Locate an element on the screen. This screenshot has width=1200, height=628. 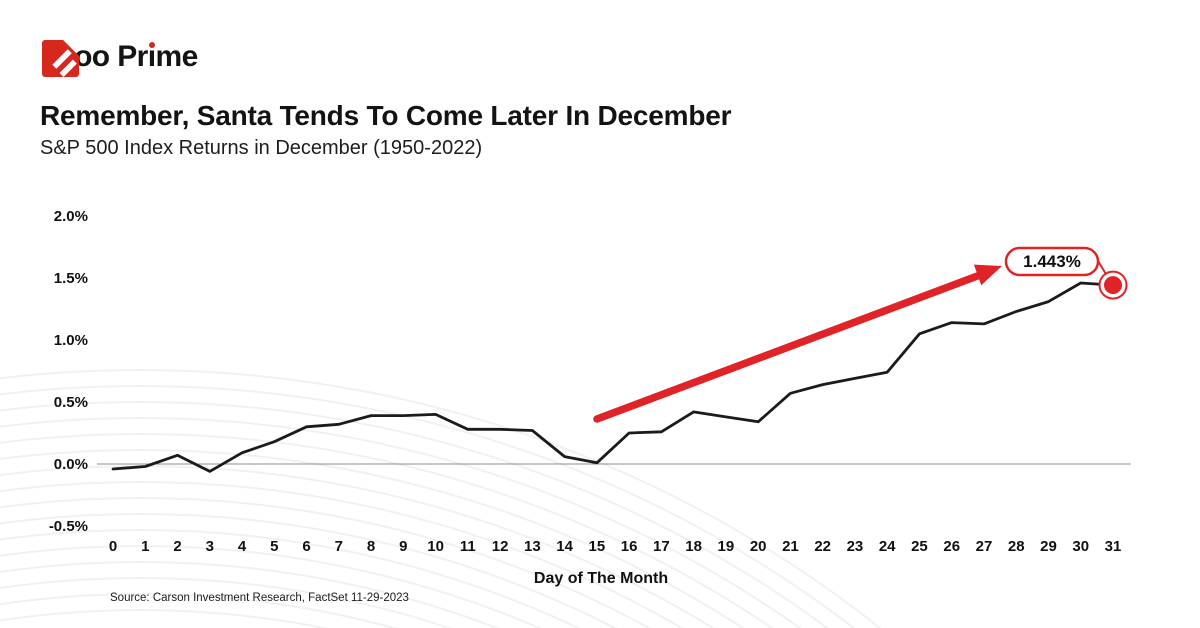
x-tick-label: 23 is located at coordinates (855, 546).